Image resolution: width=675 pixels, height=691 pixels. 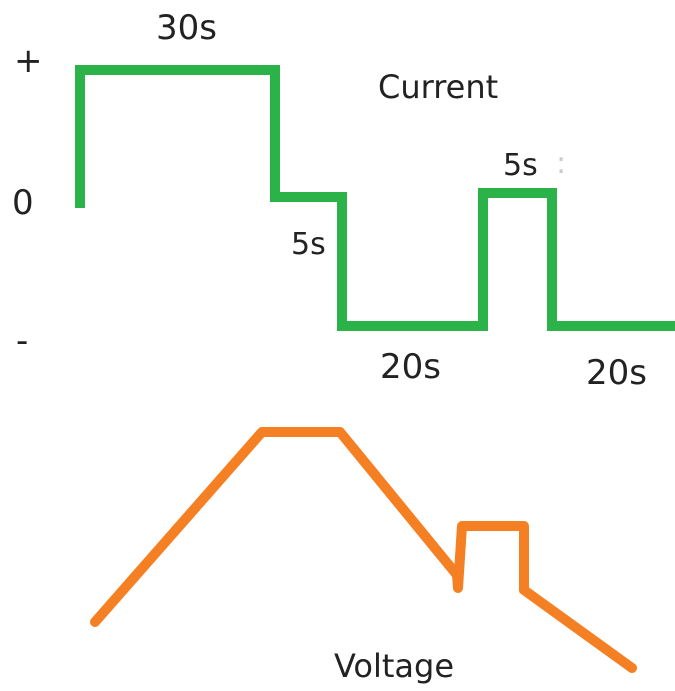 What do you see at coordinates (28, 61) in the screenshot?
I see `axis-label-plus: +` at bounding box center [28, 61].